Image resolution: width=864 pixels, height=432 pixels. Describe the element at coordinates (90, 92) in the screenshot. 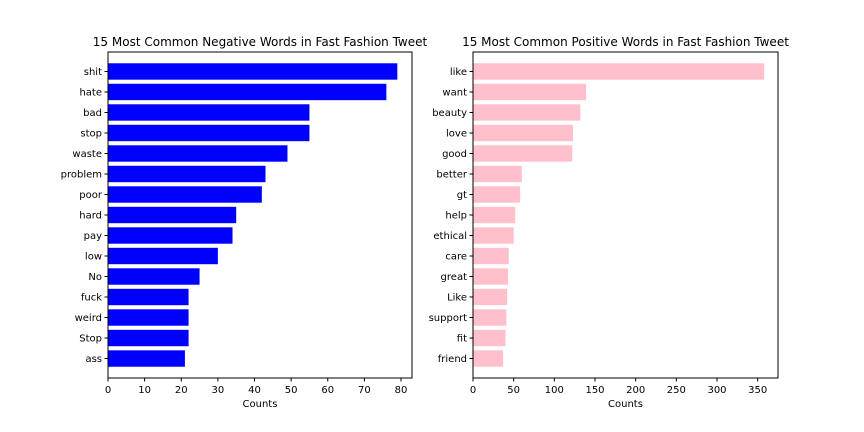

I see `y-tick-label: hate` at that location.